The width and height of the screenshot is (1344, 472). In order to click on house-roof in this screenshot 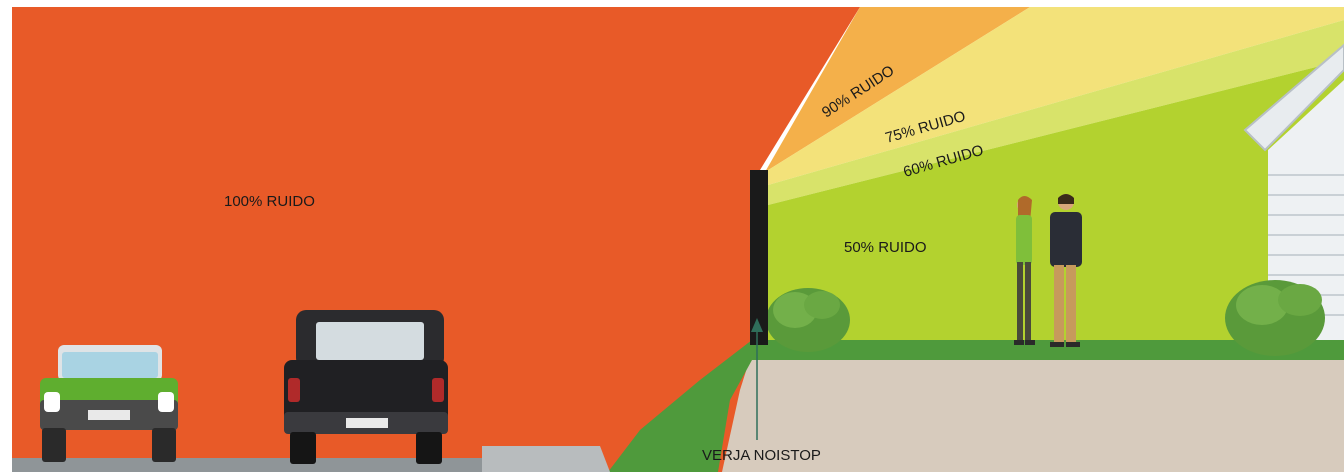, I will do `click(1293, 97)`.